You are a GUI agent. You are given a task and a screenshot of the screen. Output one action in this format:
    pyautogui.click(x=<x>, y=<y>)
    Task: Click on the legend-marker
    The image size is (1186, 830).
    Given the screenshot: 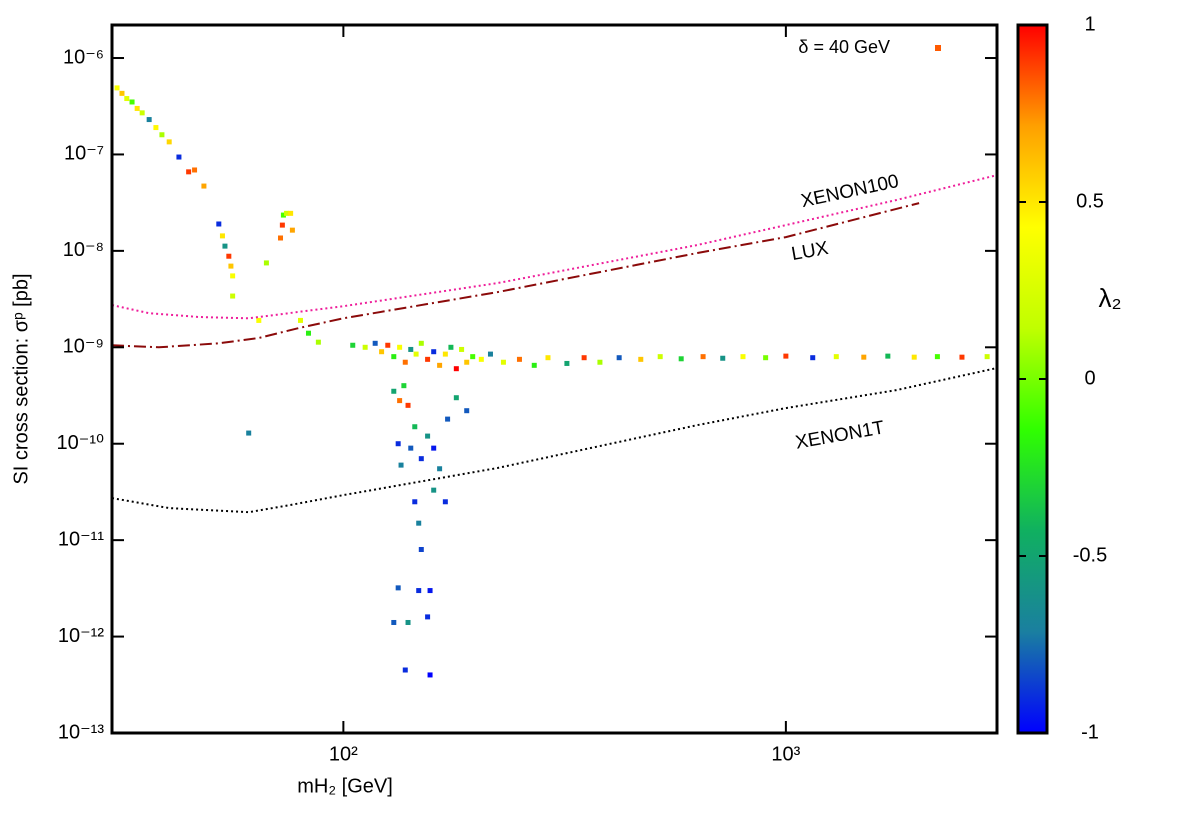 What is the action you would take?
    pyautogui.click(x=938, y=48)
    